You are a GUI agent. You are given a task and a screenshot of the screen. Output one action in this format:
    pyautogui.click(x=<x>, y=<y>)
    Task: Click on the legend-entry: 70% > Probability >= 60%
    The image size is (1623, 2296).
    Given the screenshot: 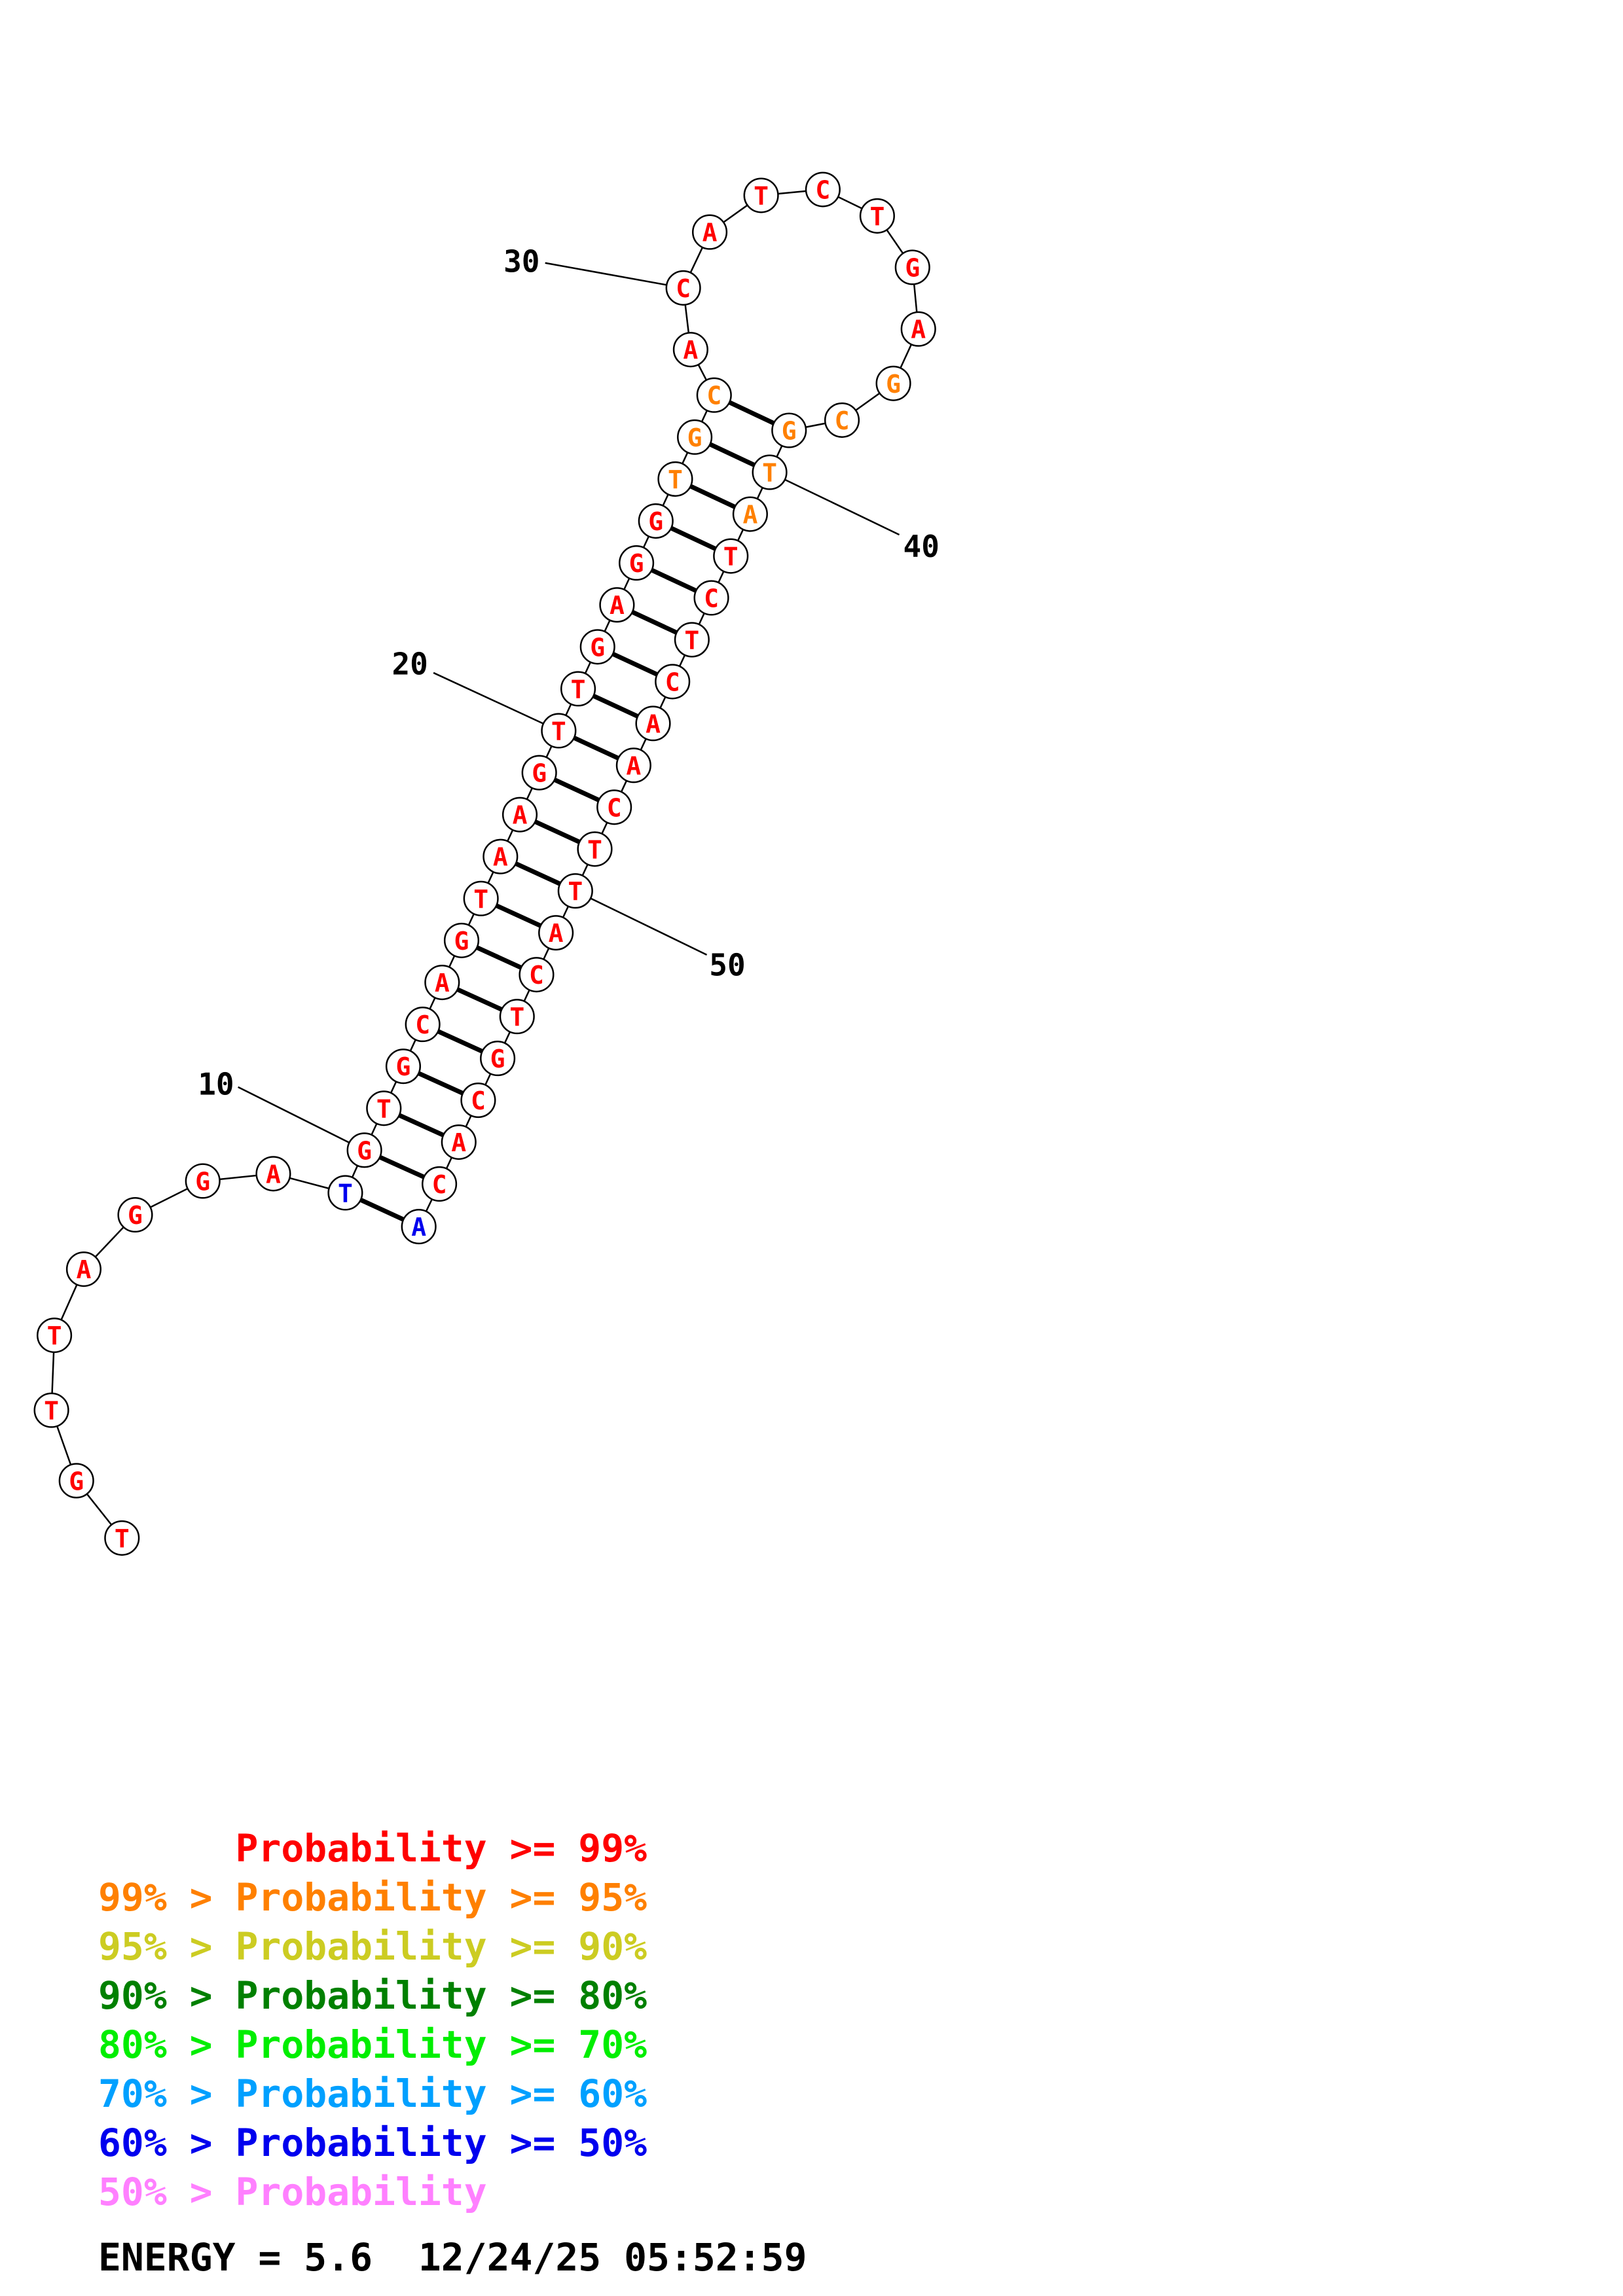 What is the action you would take?
    pyautogui.click(x=372, y=2094)
    